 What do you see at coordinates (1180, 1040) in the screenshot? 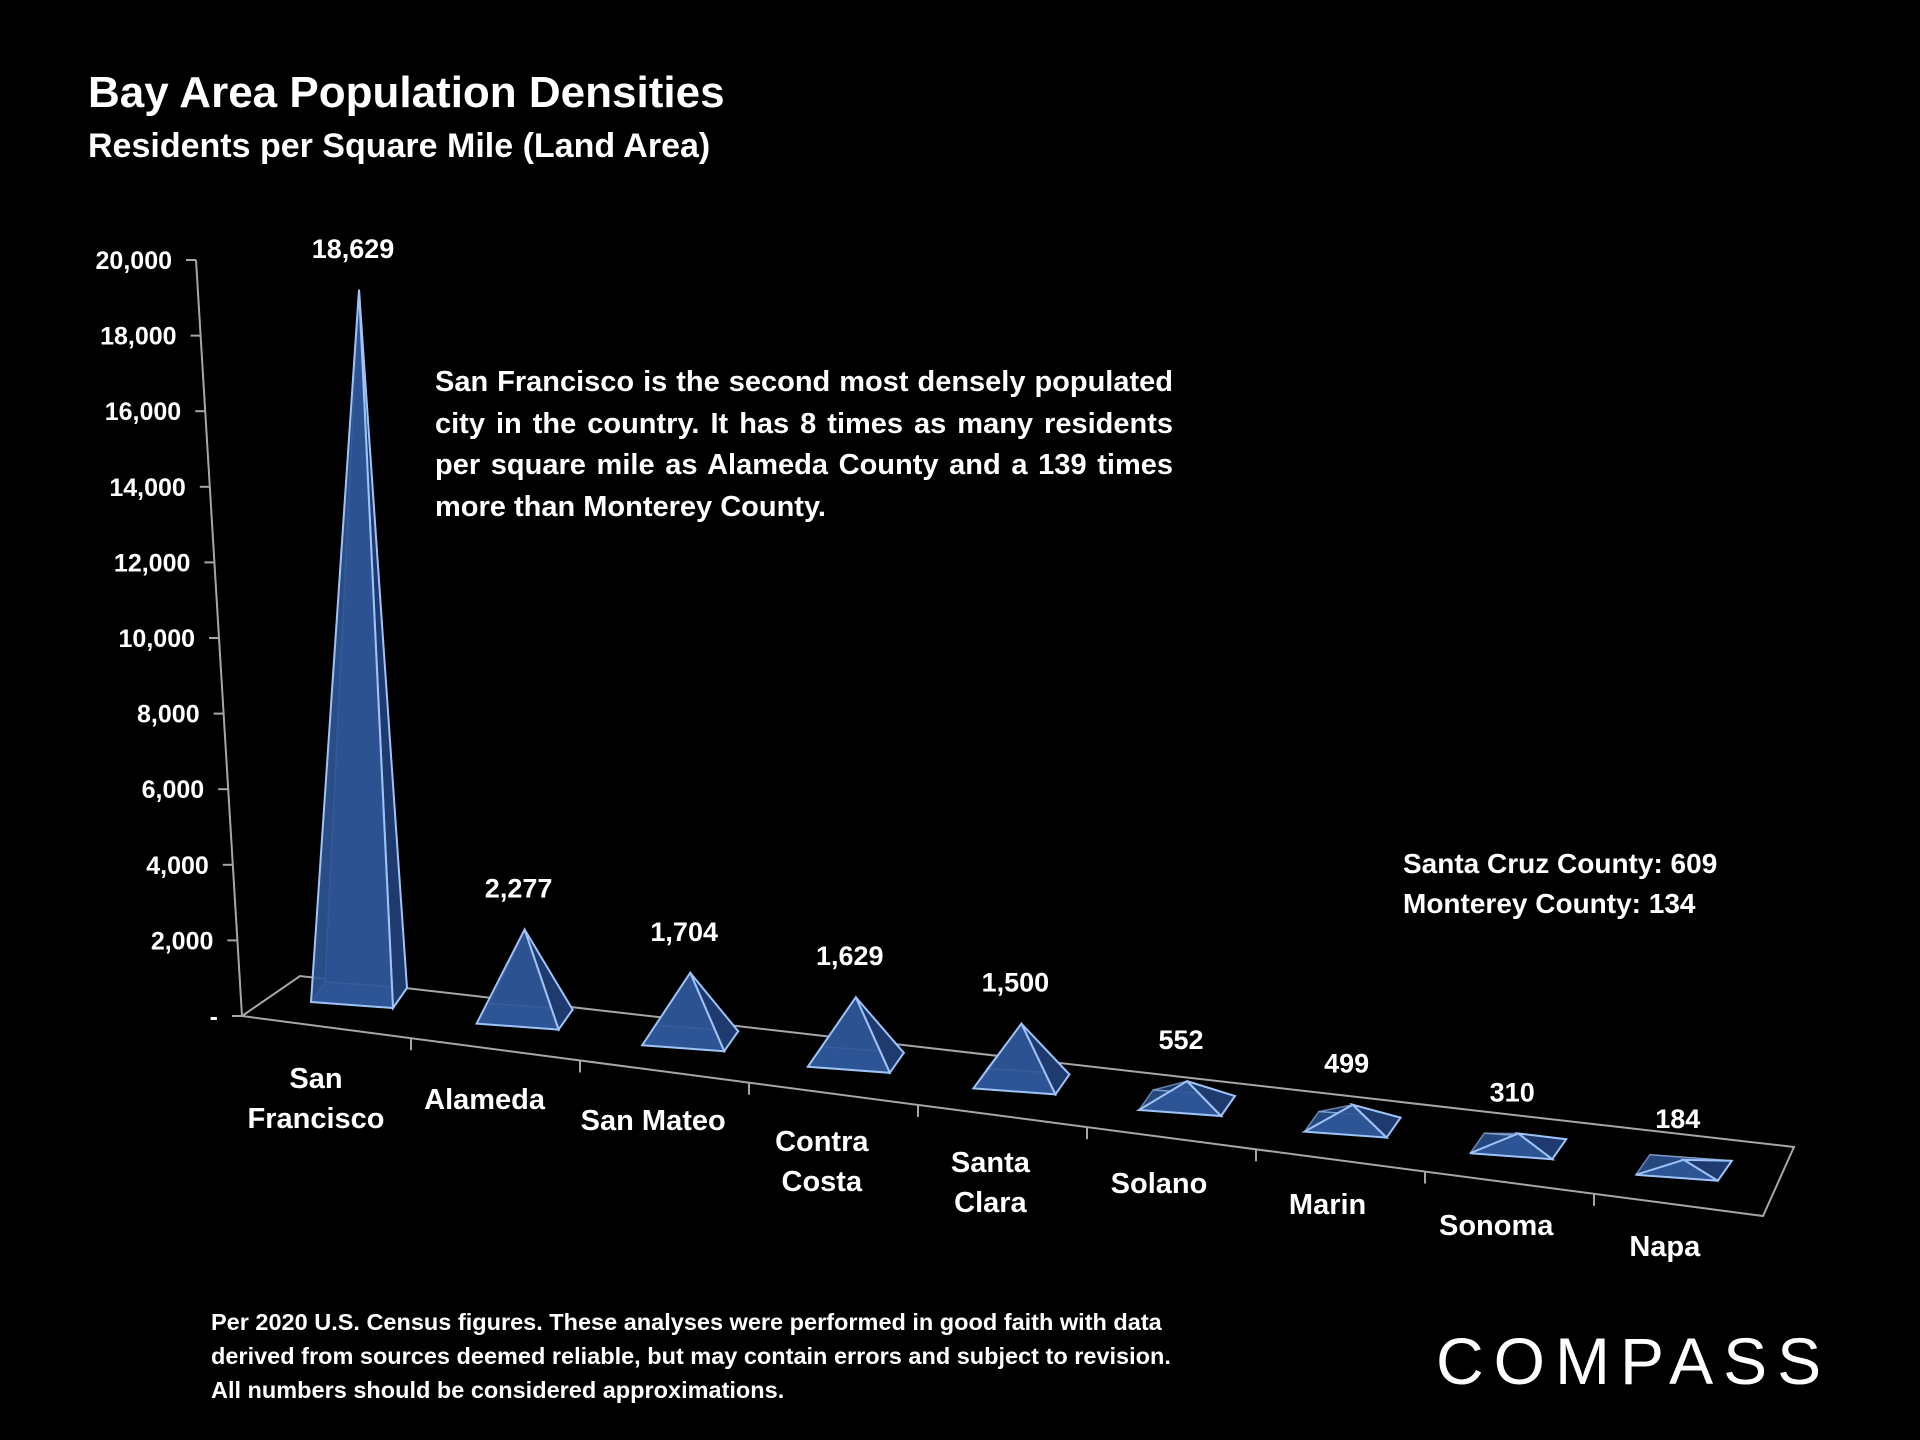
I see `data-label: 552` at bounding box center [1180, 1040].